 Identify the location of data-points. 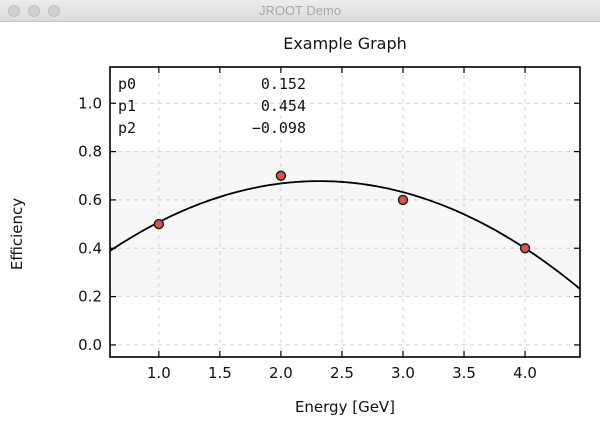
(342, 212).